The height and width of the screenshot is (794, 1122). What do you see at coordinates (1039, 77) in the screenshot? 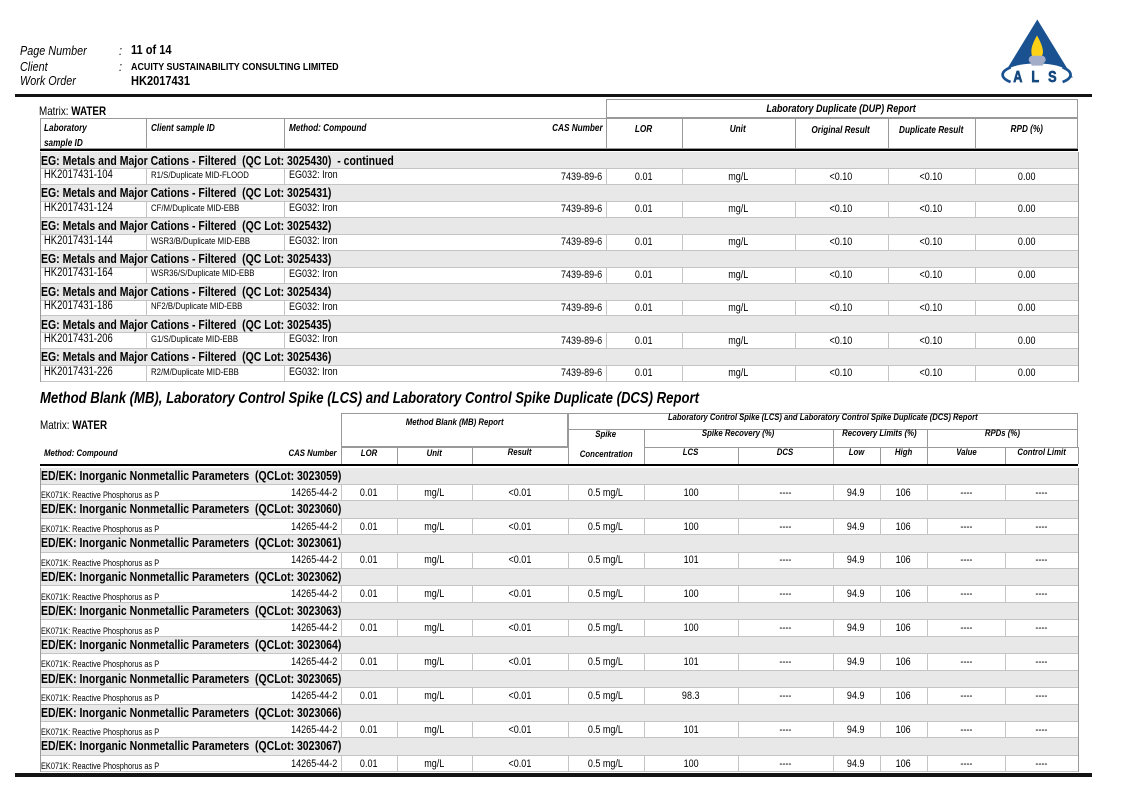
I see `svg-text: ALS` at bounding box center [1039, 77].